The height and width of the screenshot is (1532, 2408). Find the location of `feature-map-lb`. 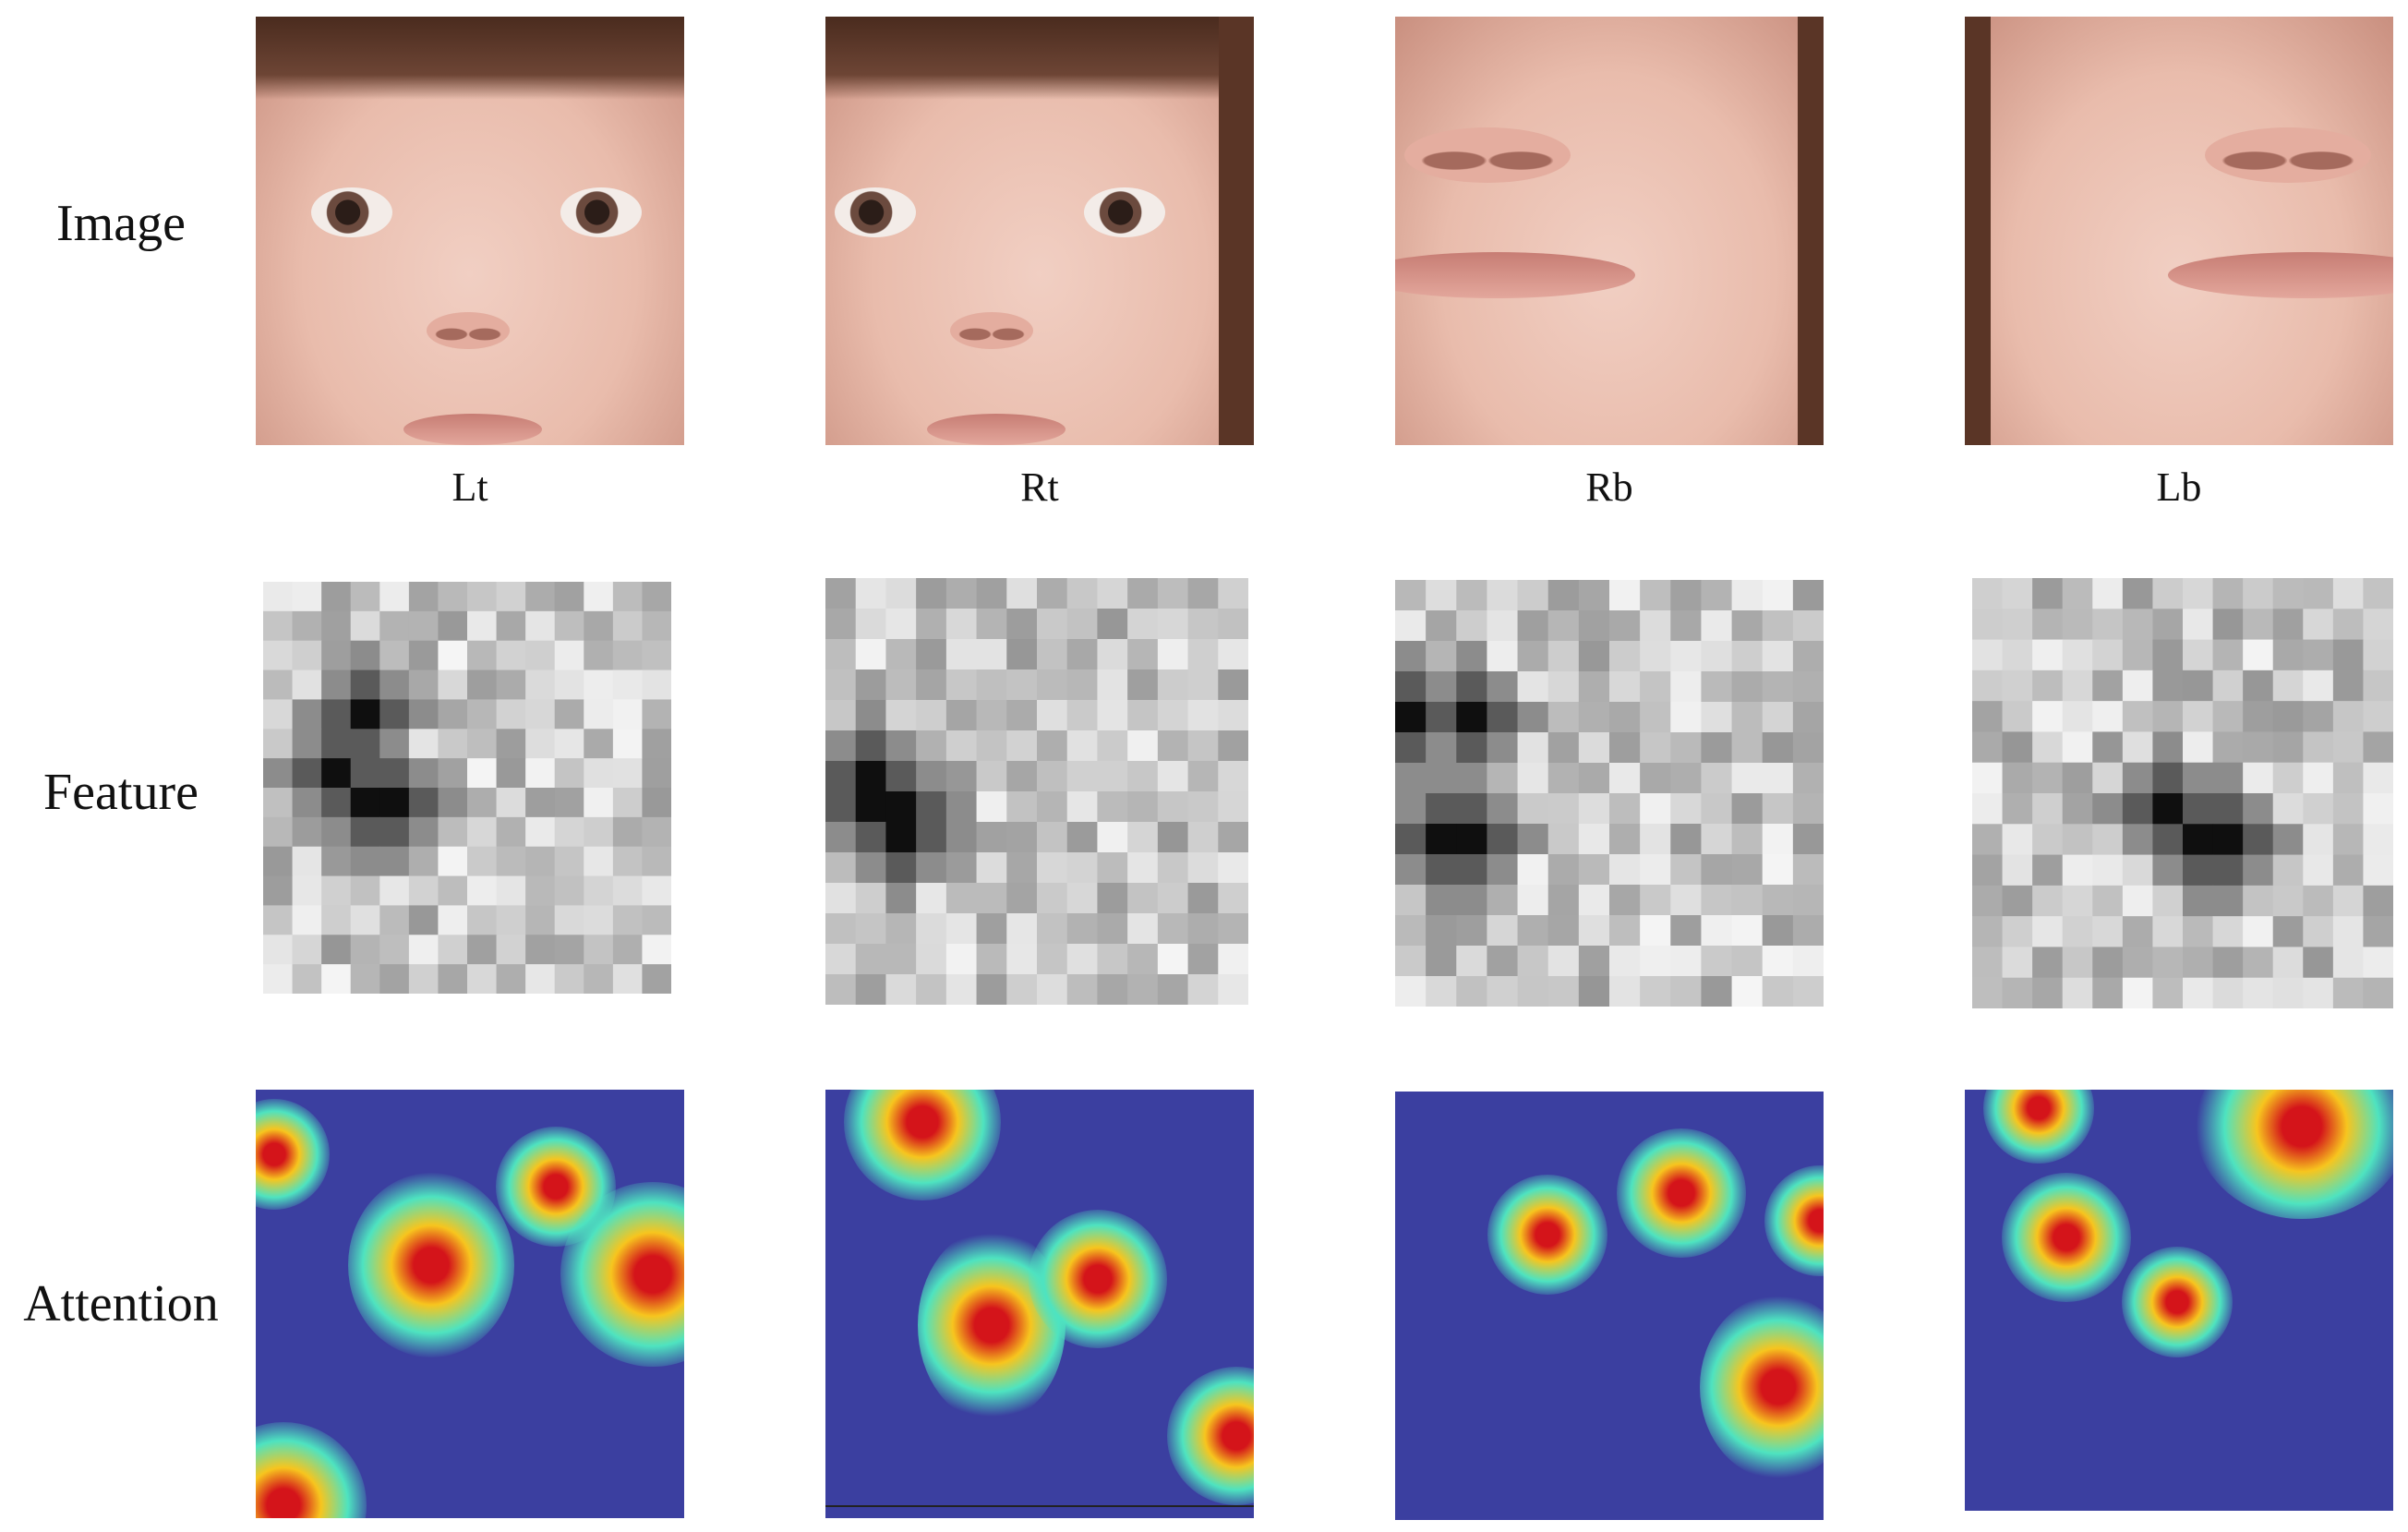

feature-map-lb is located at coordinates (2182, 793).